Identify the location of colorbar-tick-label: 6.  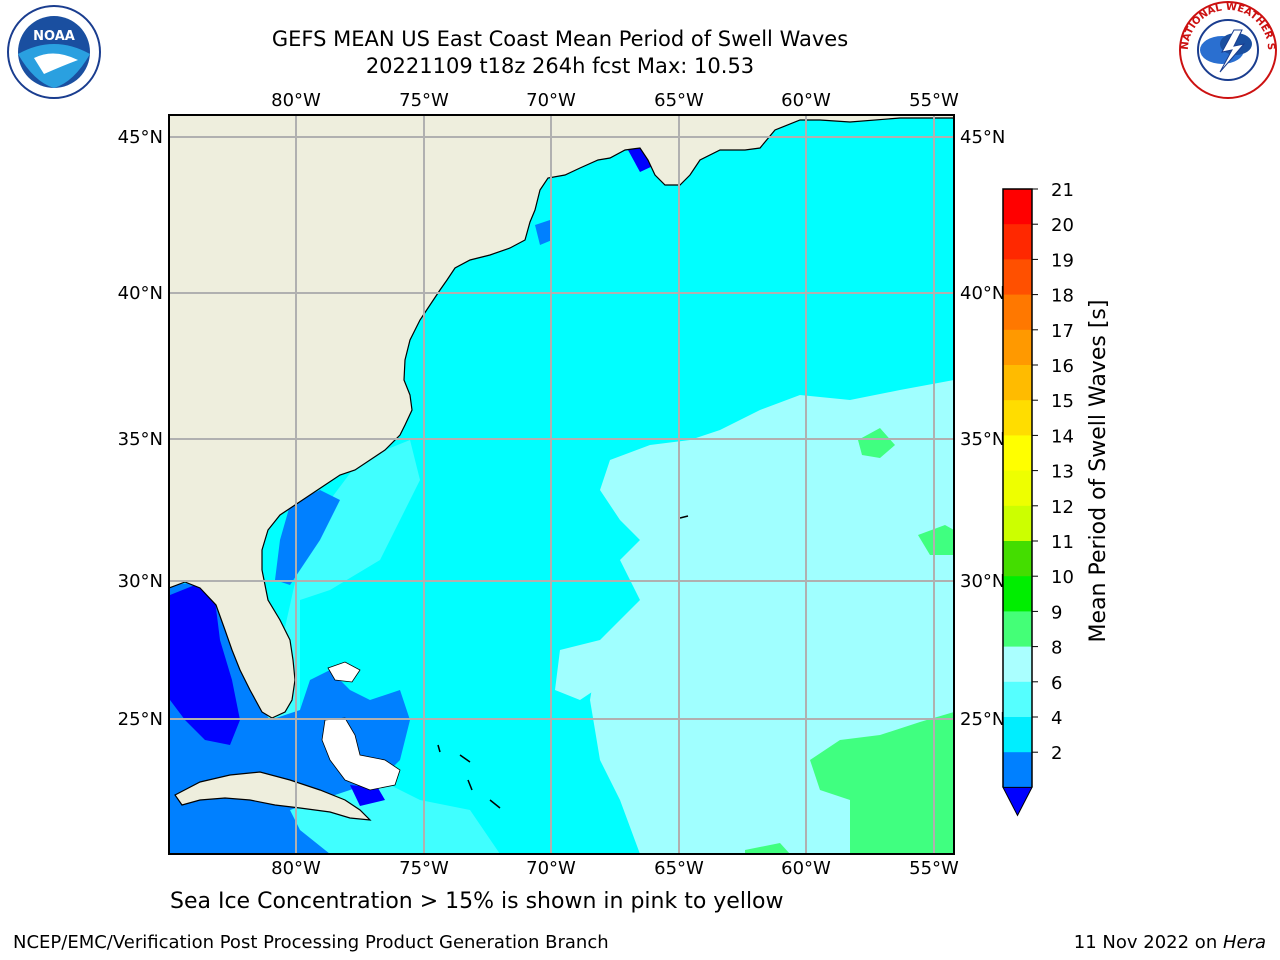
(1056, 683).